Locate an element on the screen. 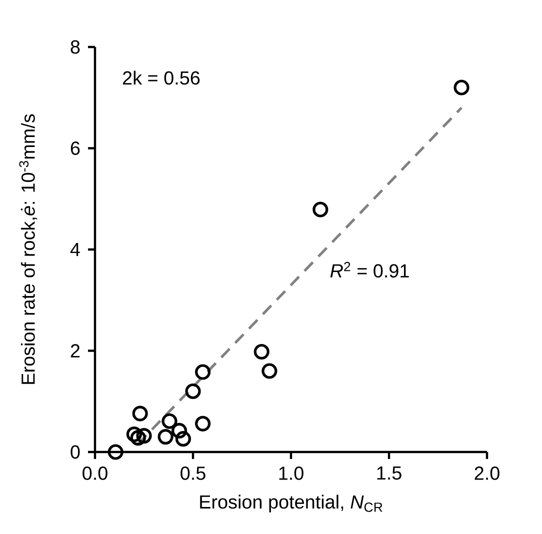 The height and width of the screenshot is (534, 542). y-tick-label: 6 is located at coordinates (75, 148).